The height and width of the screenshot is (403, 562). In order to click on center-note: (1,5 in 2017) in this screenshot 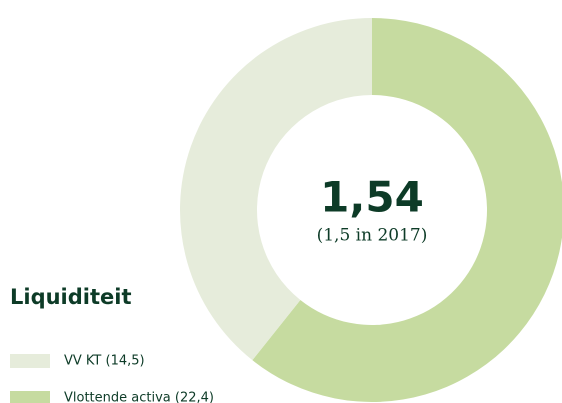, I will do `click(372, 236)`.